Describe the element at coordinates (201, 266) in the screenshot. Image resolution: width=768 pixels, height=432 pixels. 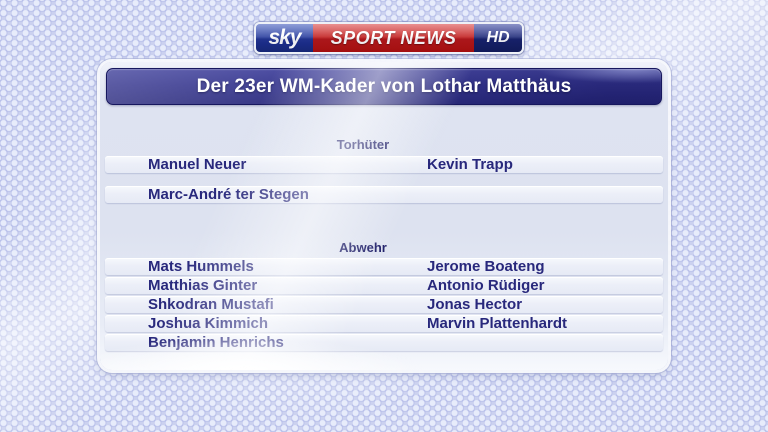
I see `player-name: Mats Hummels` at that location.